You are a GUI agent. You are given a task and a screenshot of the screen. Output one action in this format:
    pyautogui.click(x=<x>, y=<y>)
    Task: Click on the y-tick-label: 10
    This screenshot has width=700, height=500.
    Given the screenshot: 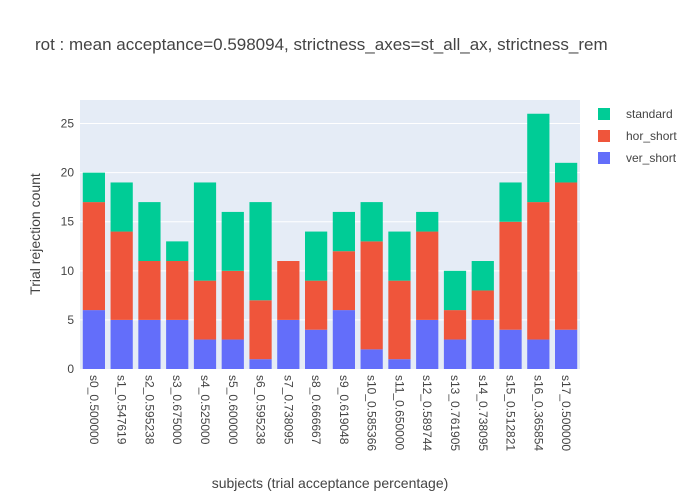 What is the action you would take?
    pyautogui.click(x=68, y=271)
    